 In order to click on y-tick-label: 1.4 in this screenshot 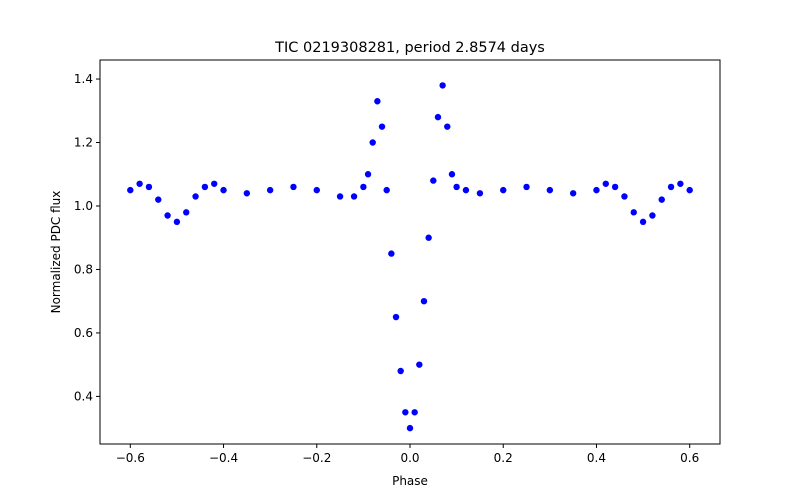, I will do `click(83, 79)`.